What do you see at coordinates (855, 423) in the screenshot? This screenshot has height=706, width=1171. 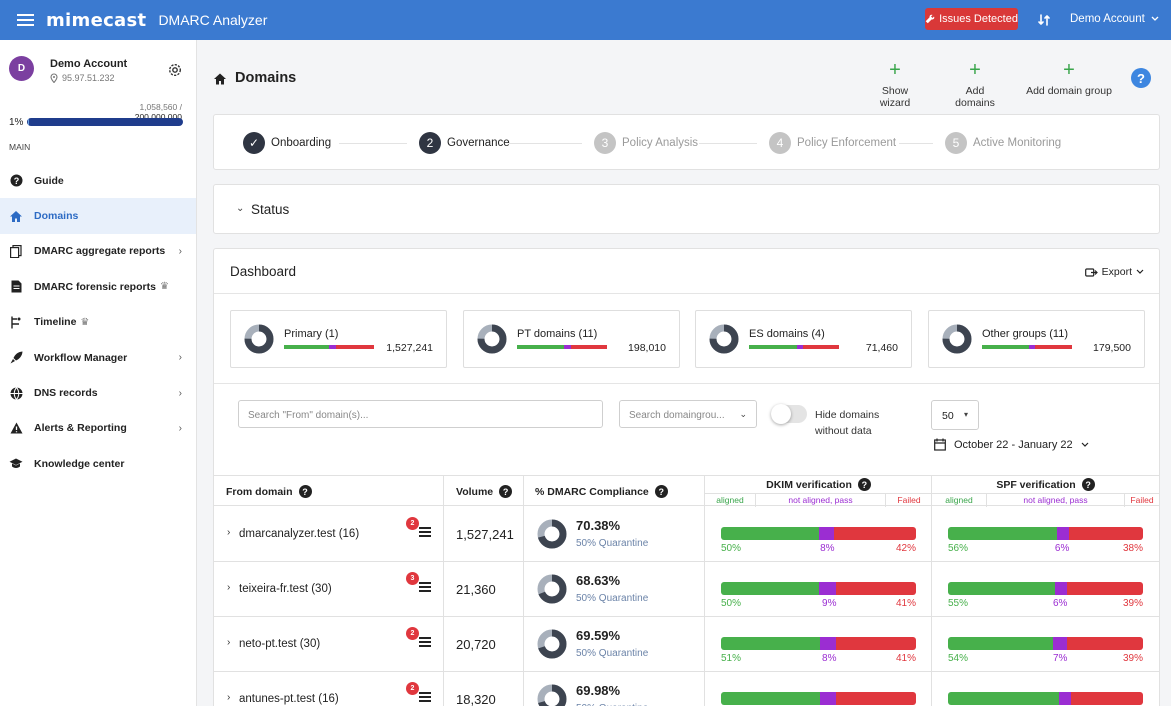 I see `hide-empty-domains-label: Hide domains without data` at bounding box center [855, 423].